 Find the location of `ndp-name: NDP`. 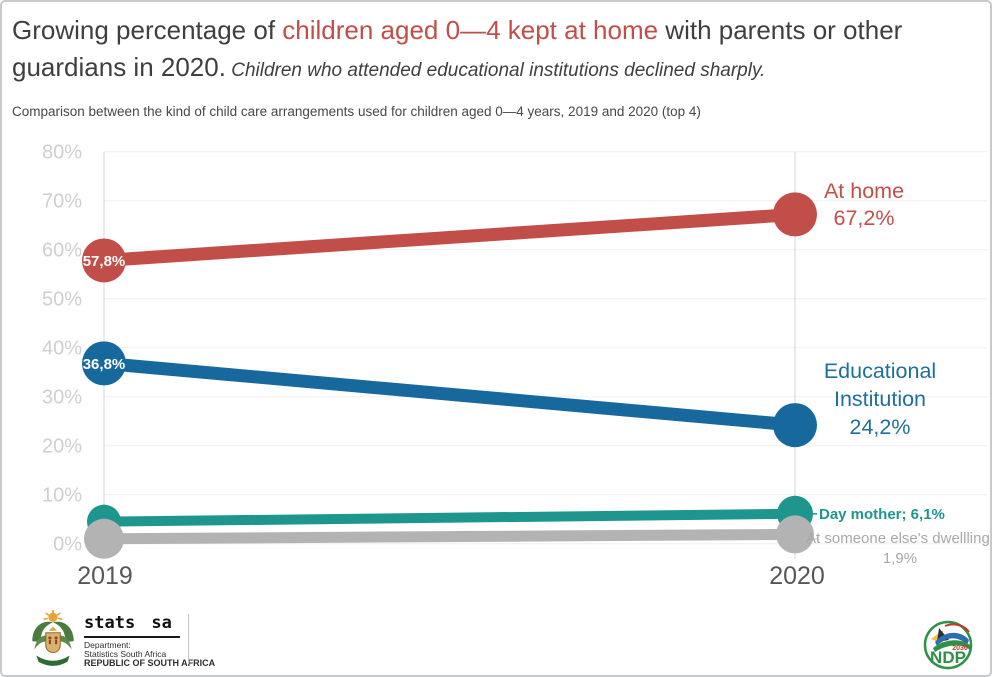

ndp-name: NDP is located at coordinates (948, 657).